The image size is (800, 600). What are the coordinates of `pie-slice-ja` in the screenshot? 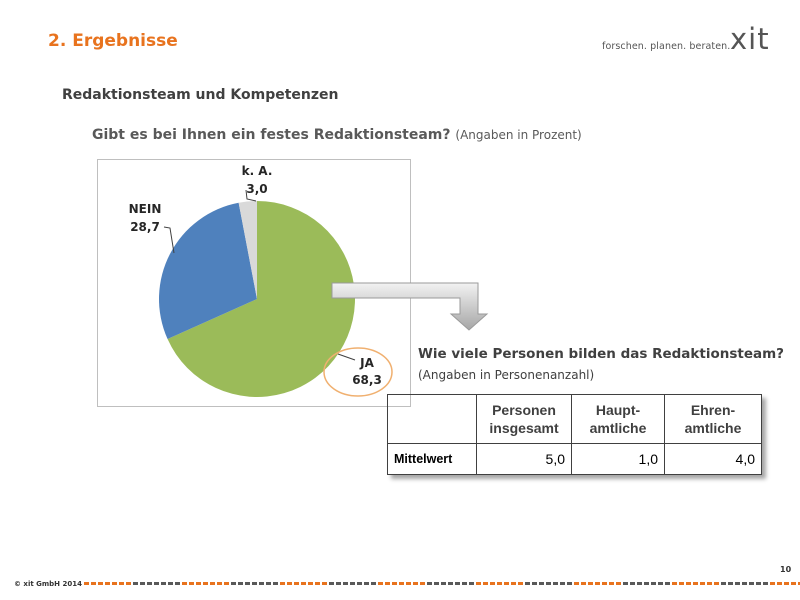 It's located at (261, 299).